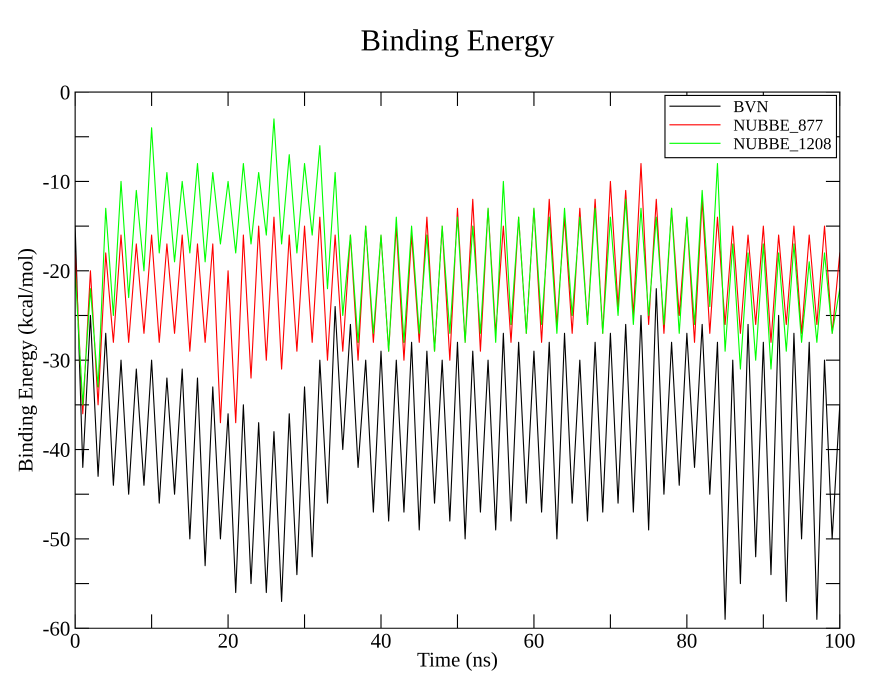 The image size is (884, 677). What do you see at coordinates (65, 92) in the screenshot?
I see `y-tick-label: 0` at bounding box center [65, 92].